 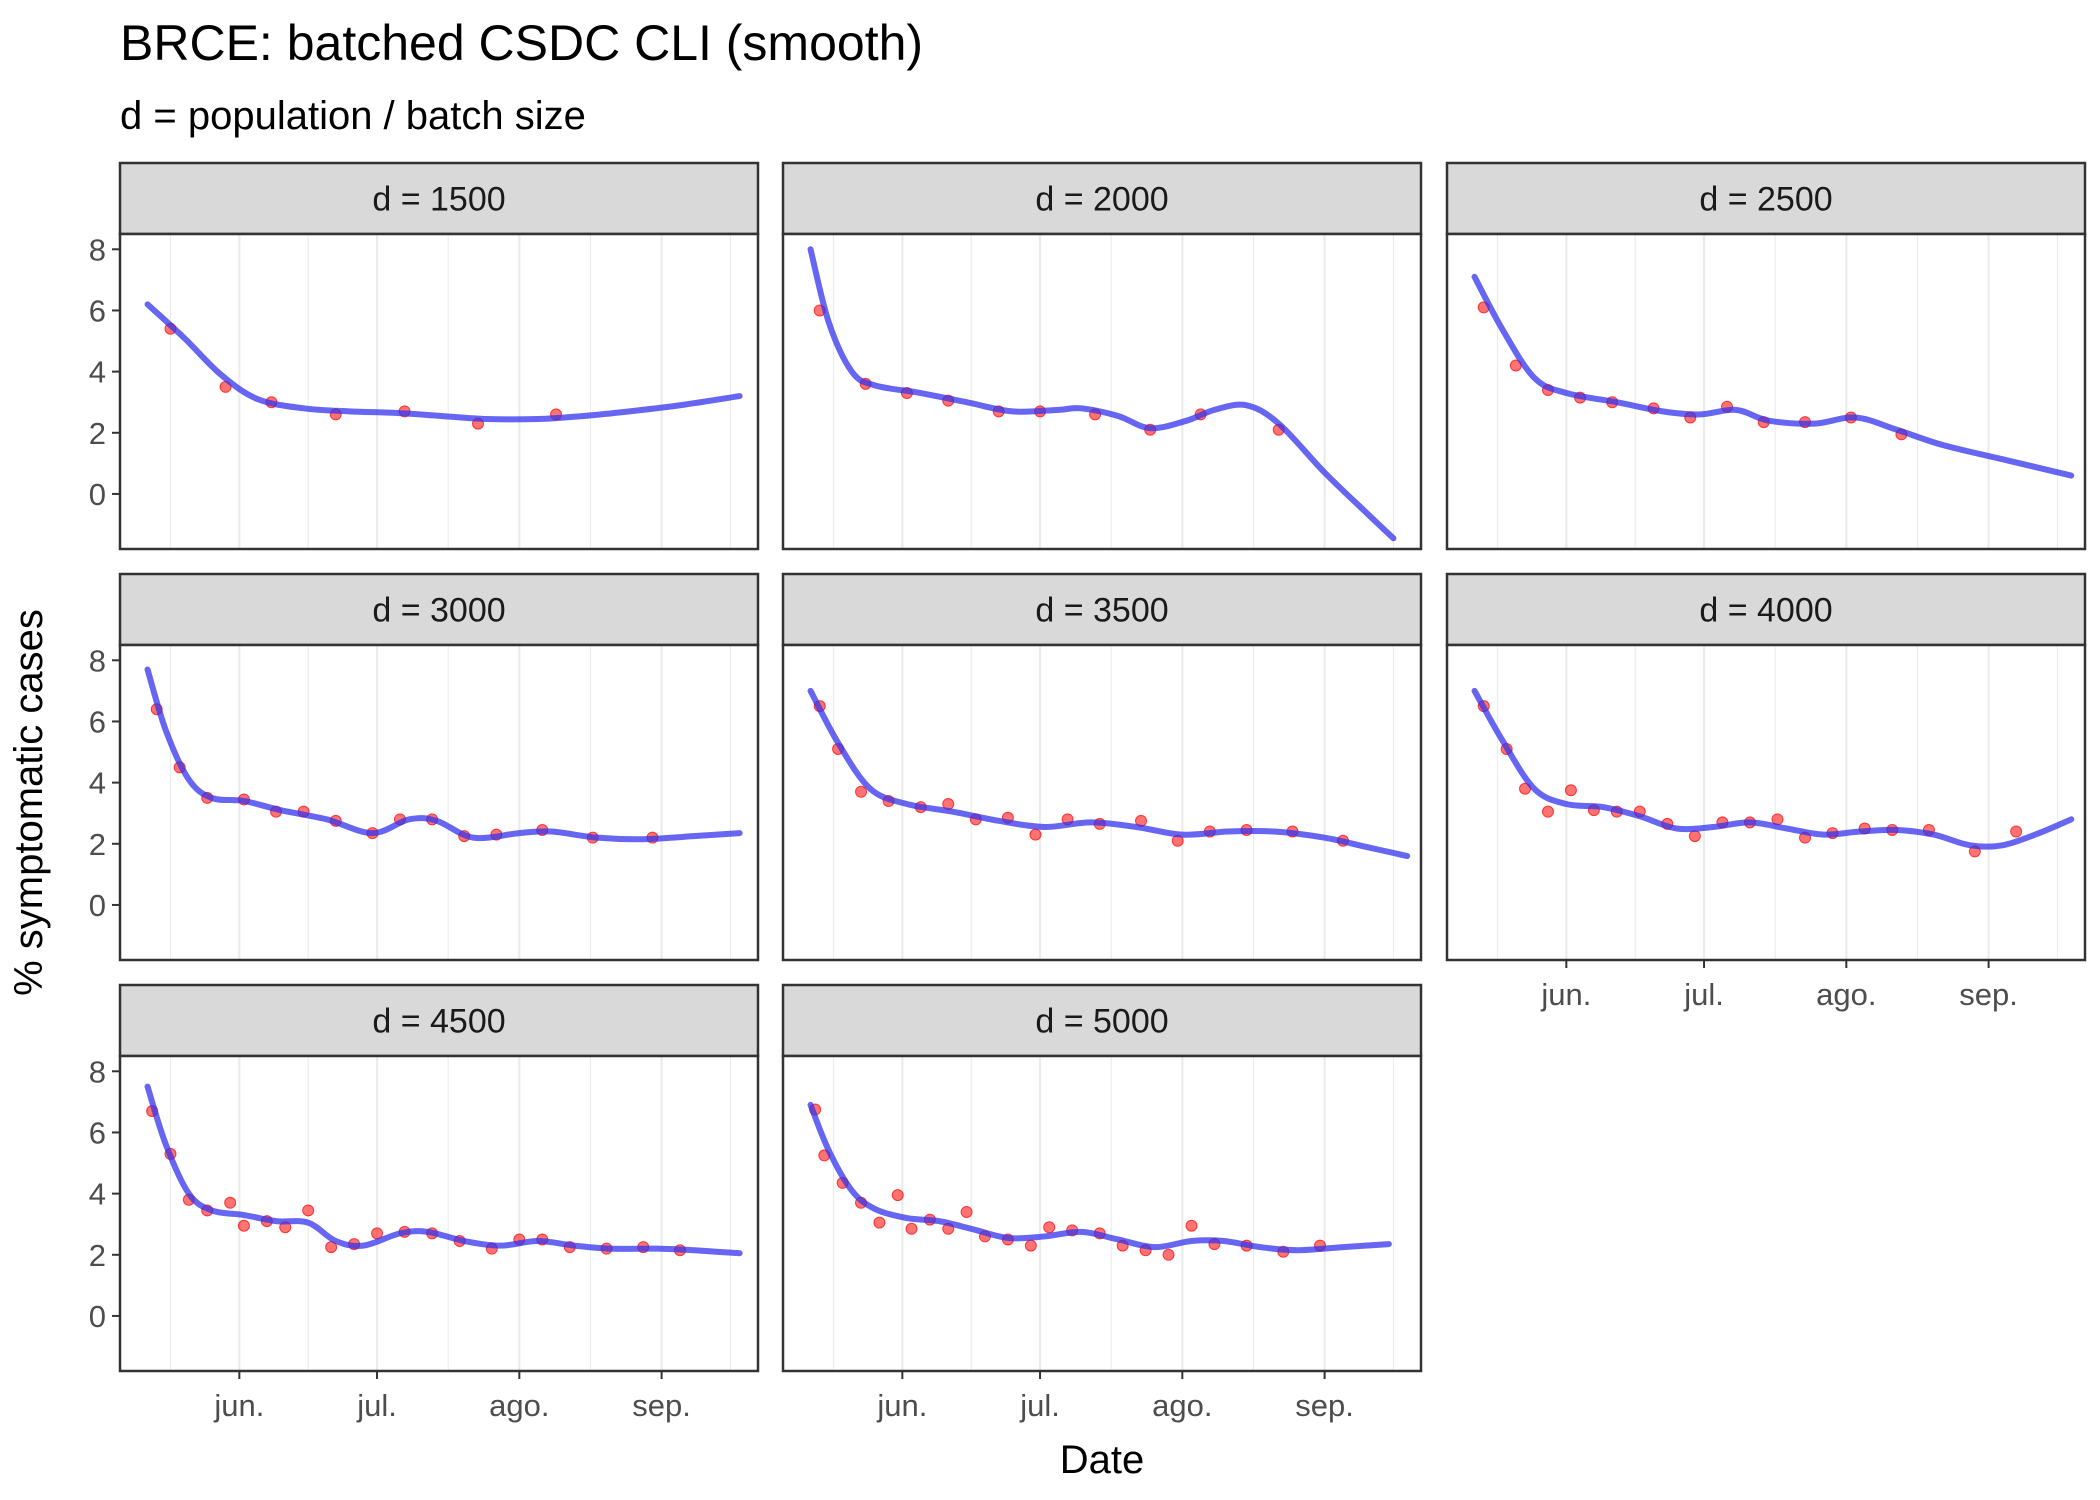 I want to click on facet-panel-3: d = 2500, so click(x=1766, y=356).